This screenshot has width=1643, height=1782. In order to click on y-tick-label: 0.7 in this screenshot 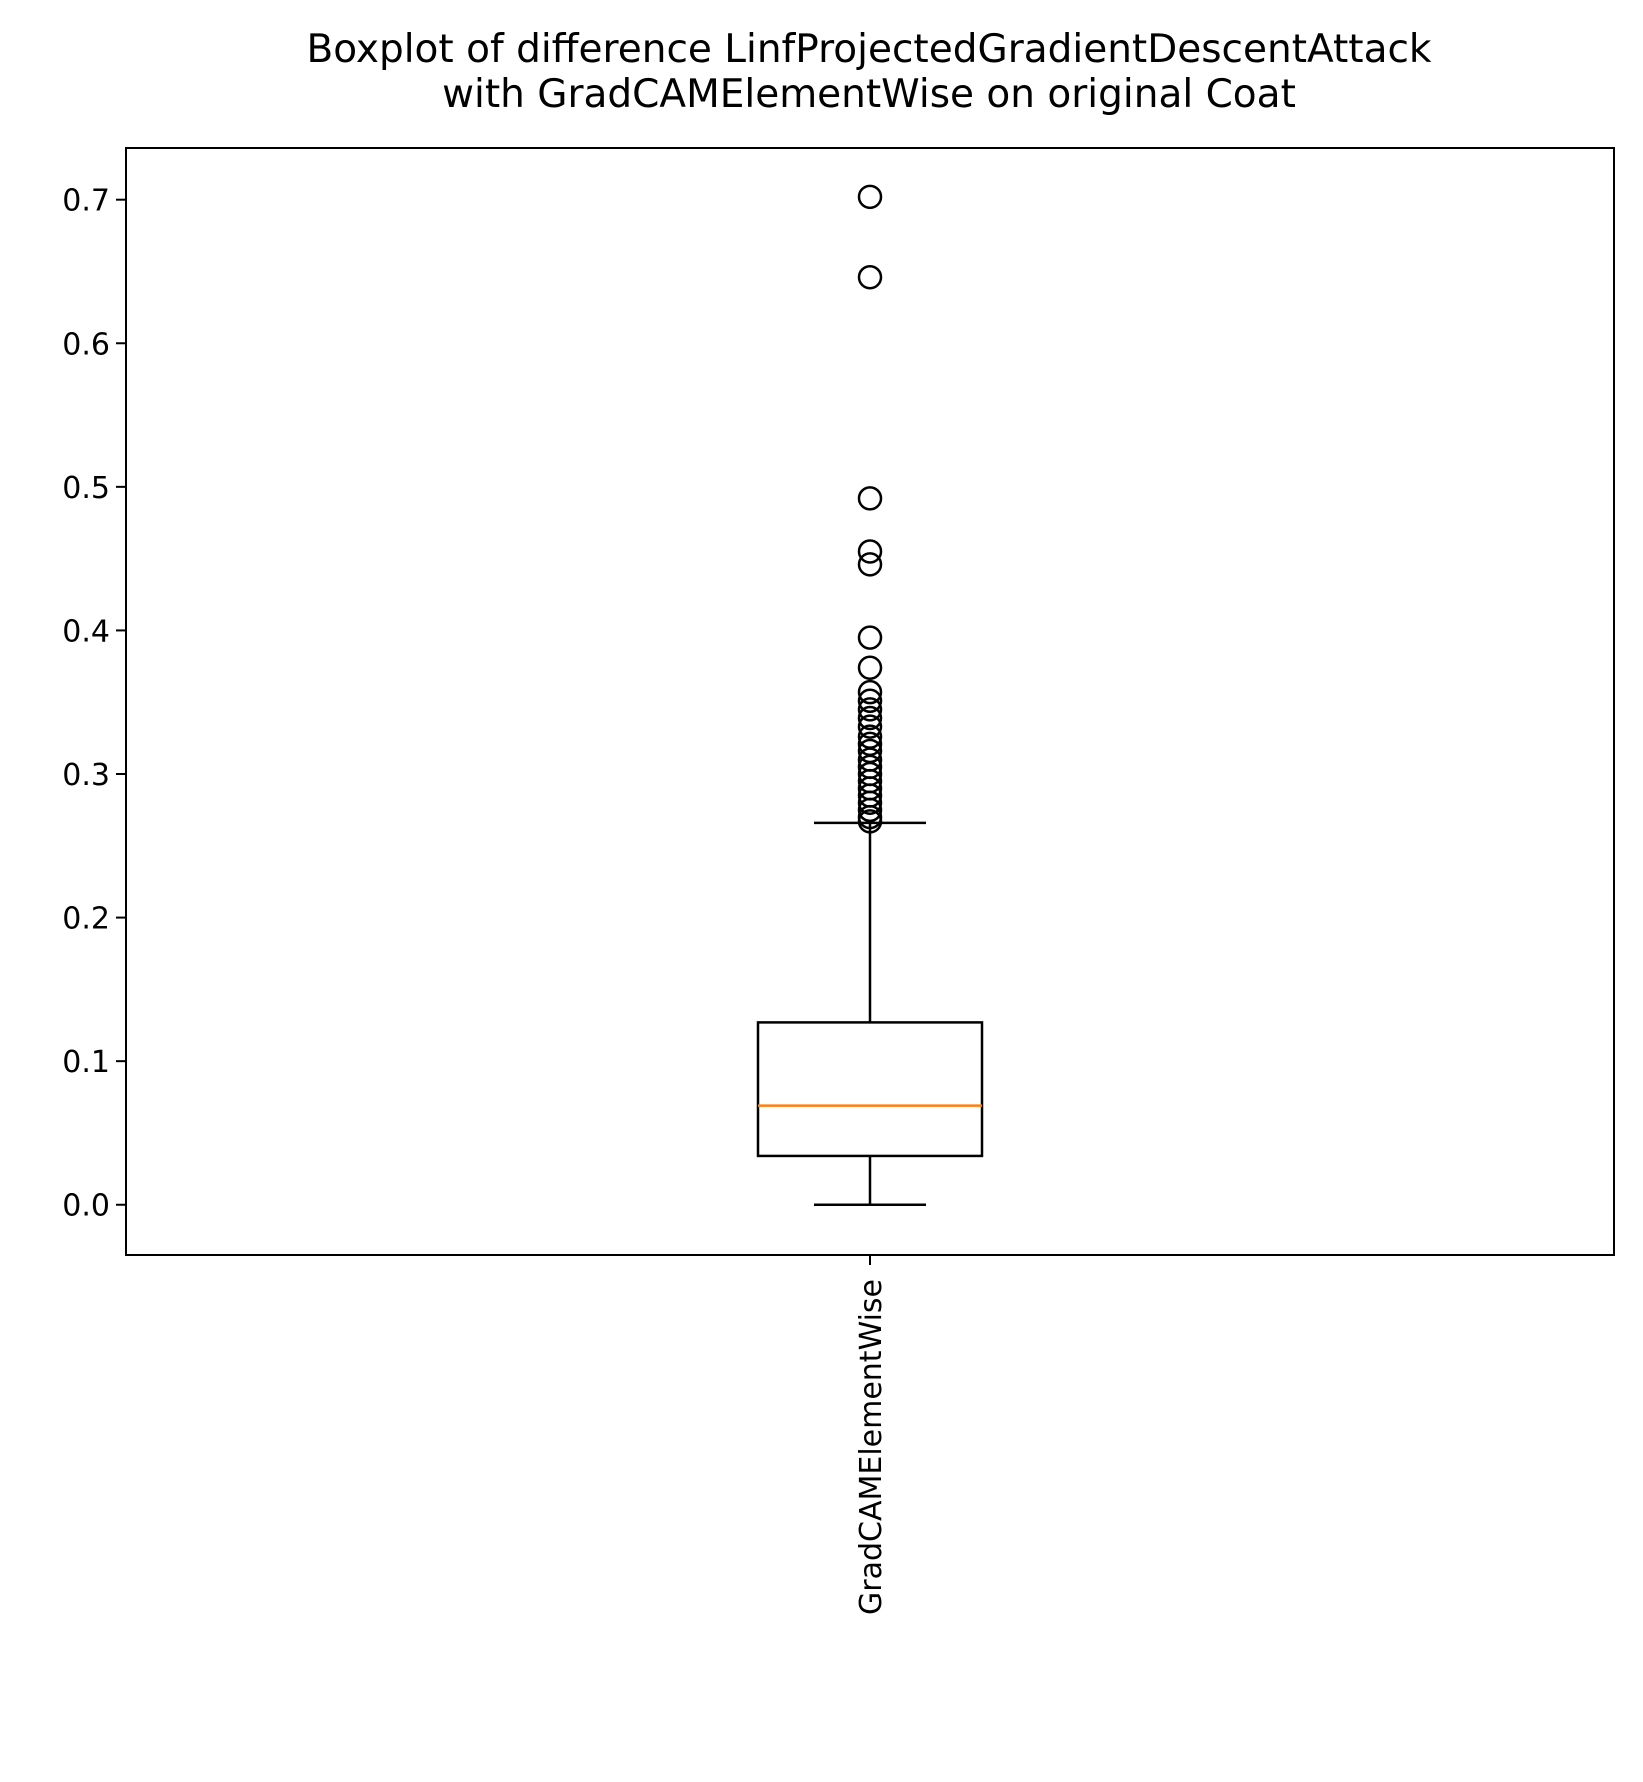, I will do `click(86, 201)`.